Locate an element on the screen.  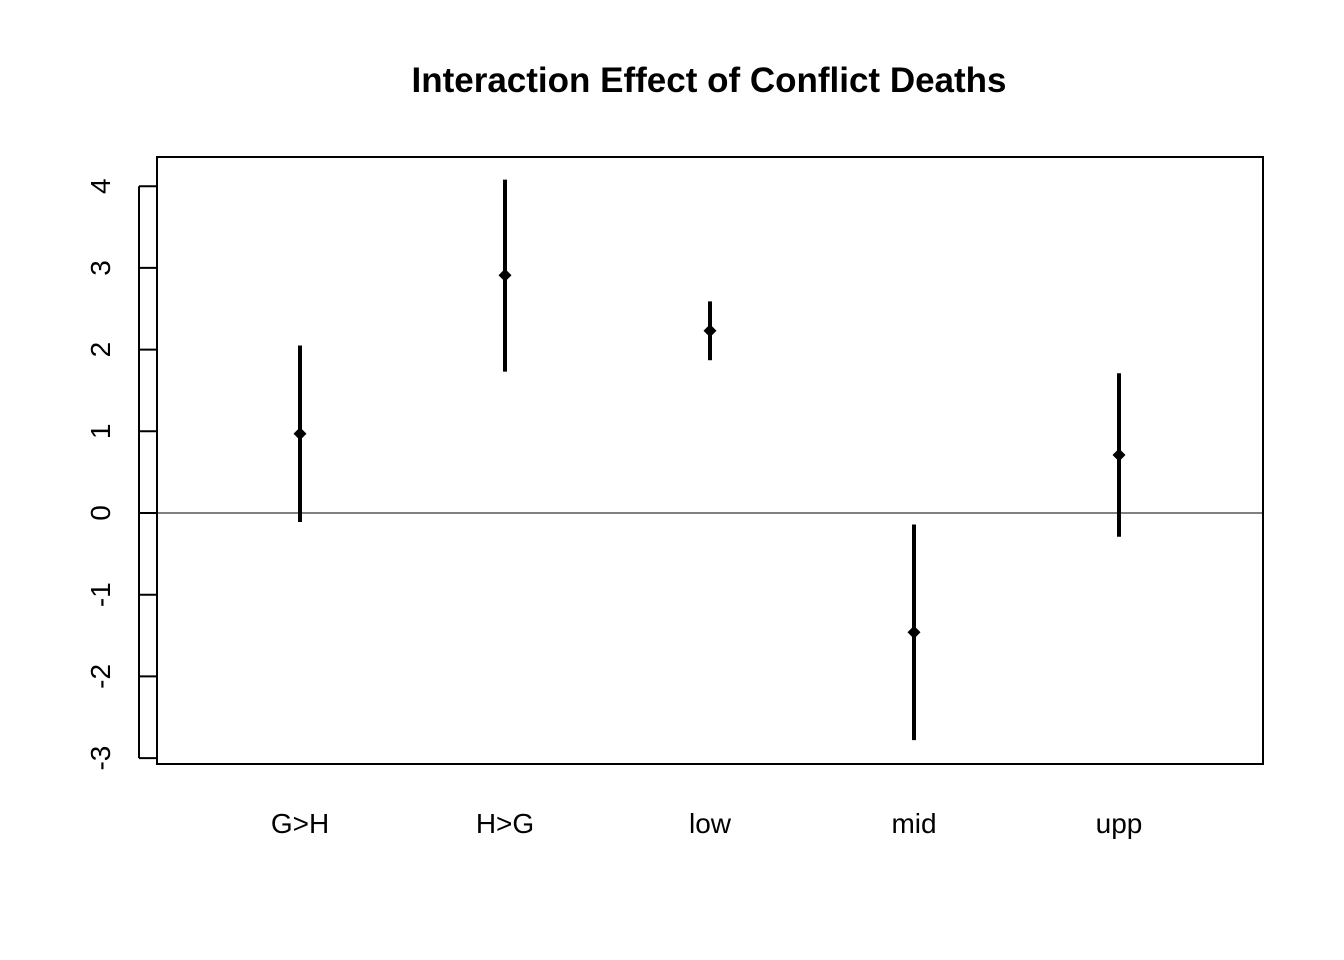
x-tick-label: mid is located at coordinates (913, 823).